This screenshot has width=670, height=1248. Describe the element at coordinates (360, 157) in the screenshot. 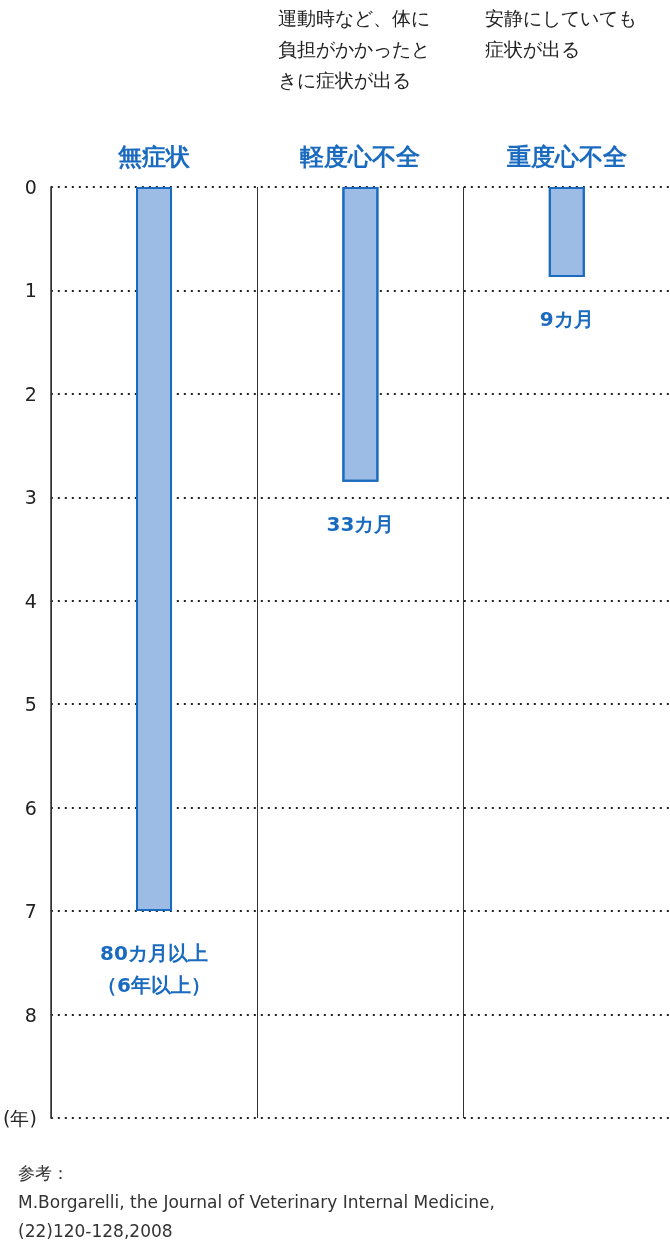

I see `x-tick-label: 軽度心不全` at that location.